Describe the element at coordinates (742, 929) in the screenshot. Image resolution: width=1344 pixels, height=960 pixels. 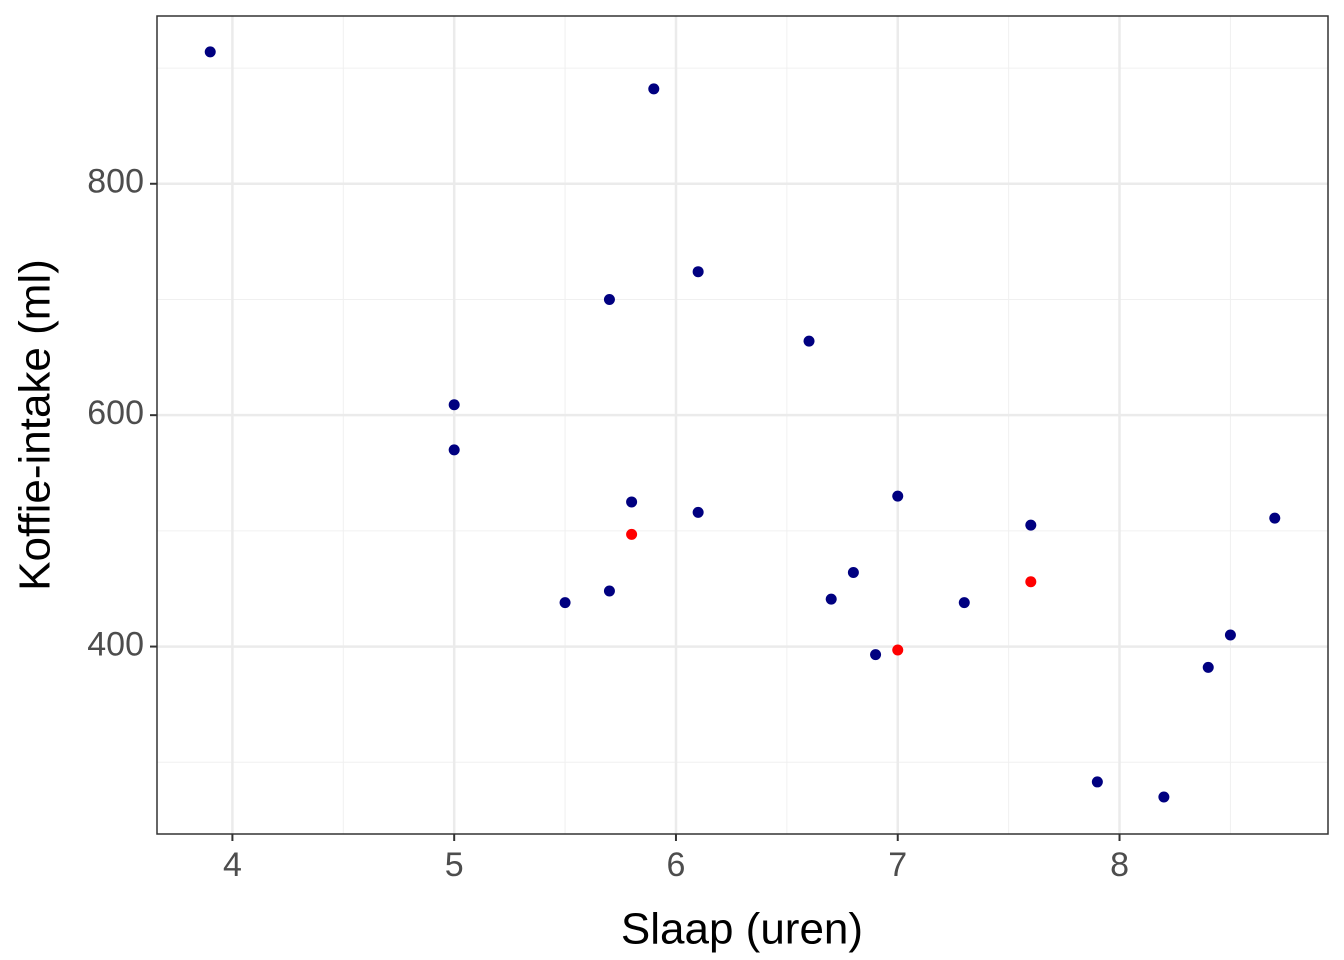
I see `x-axis-title: Slaap (uren)` at that location.